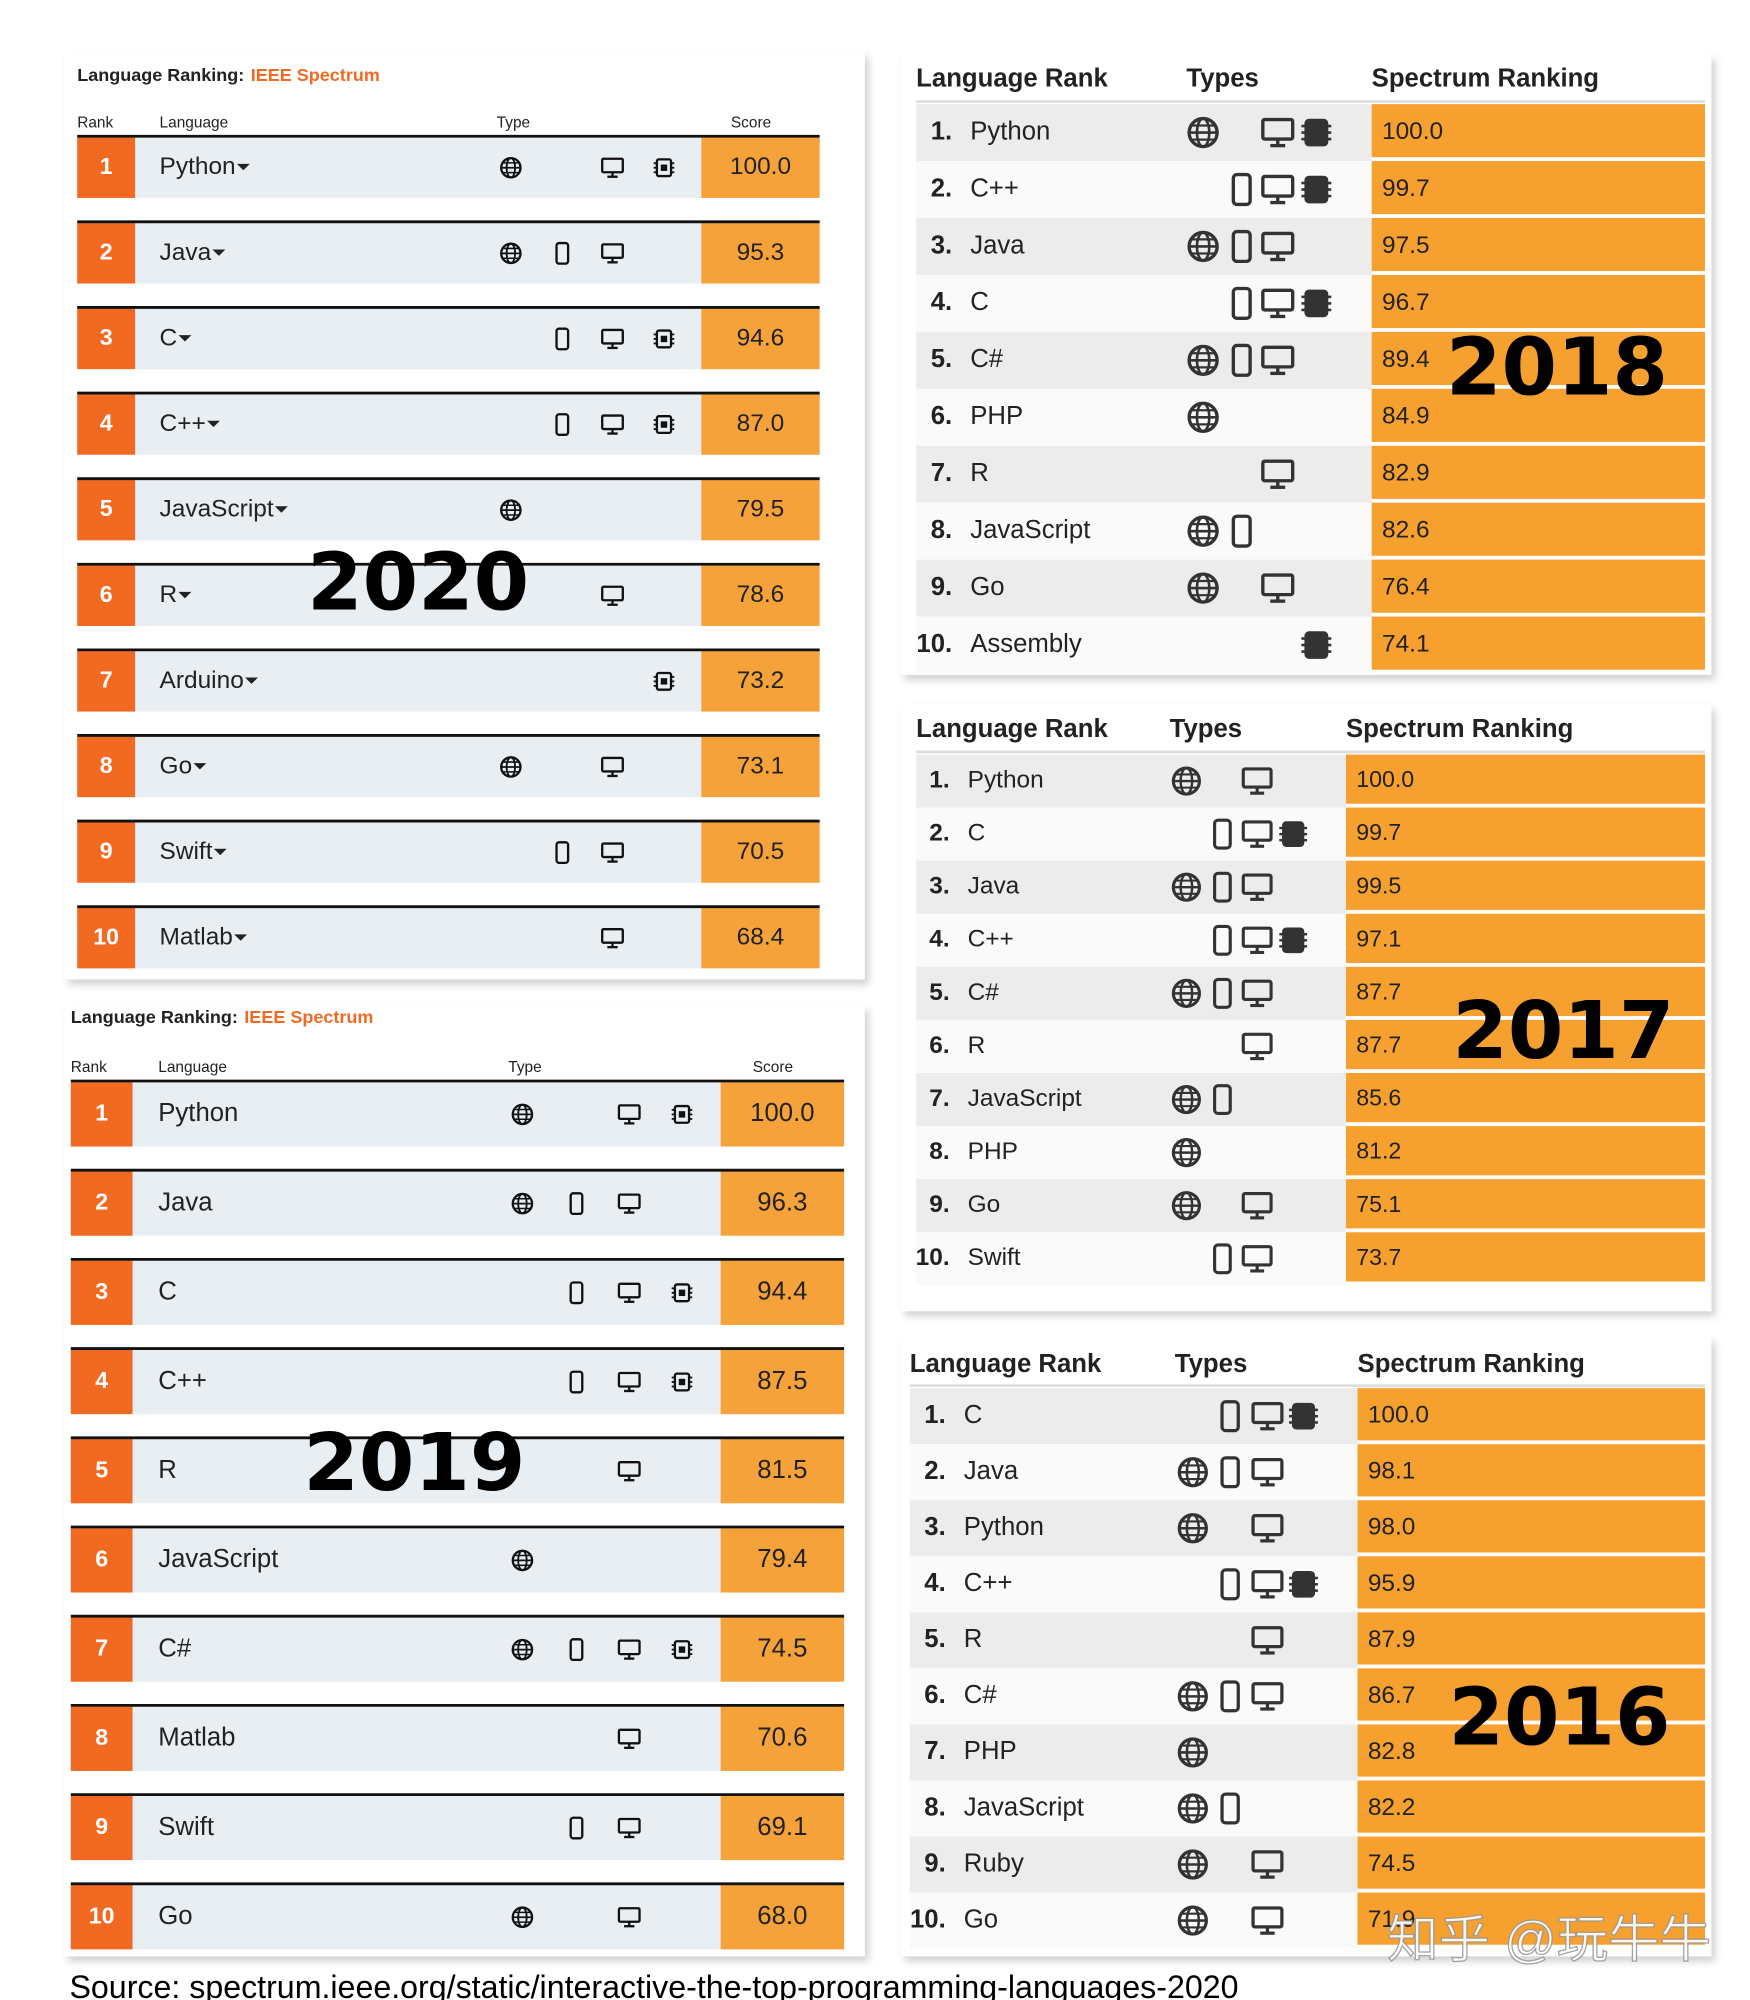 This screenshot has height=2000, width=1750. Describe the element at coordinates (939, 1098) in the screenshot. I see `rank: 7.` at that location.